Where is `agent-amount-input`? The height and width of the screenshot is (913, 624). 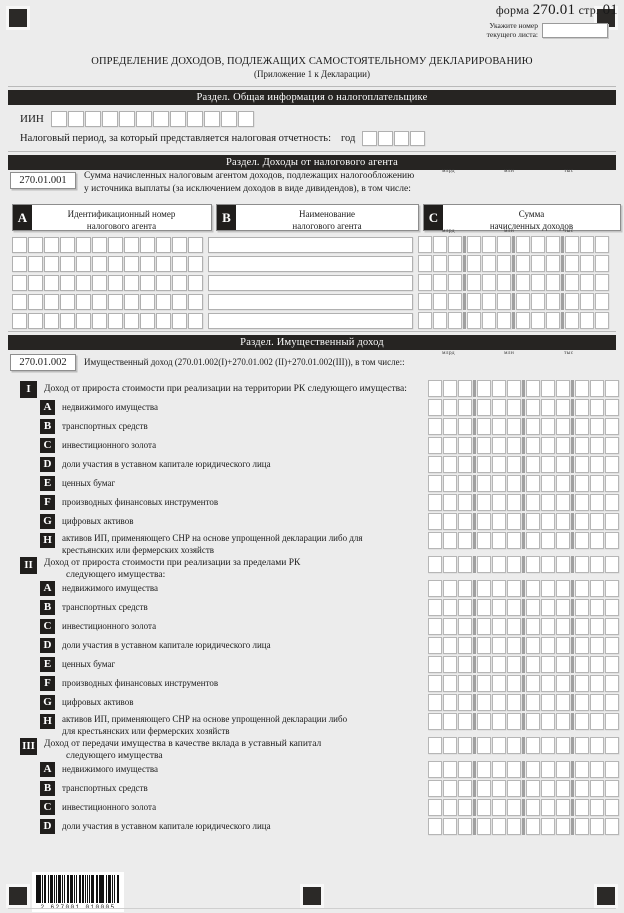 agent-amount-input is located at coordinates (514, 282).